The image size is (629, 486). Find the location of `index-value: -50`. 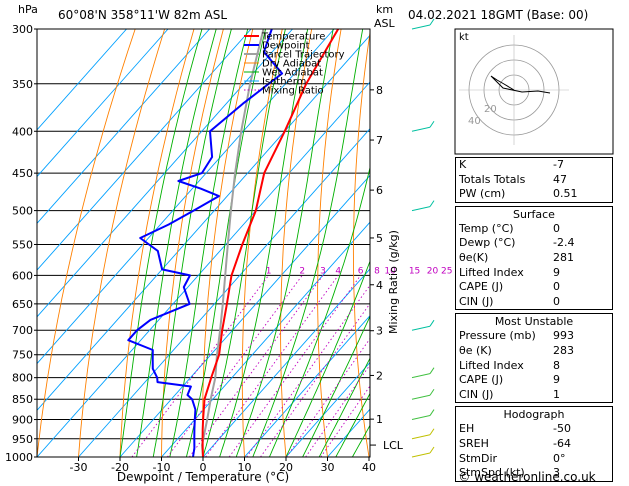

index-value: -50 is located at coordinates (562, 429).